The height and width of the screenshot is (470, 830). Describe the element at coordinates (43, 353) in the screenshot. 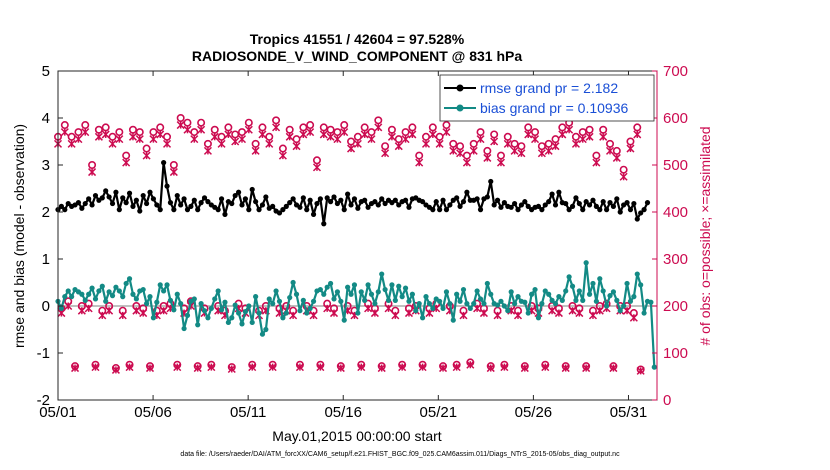

I see `y-tick-label: -1` at that location.